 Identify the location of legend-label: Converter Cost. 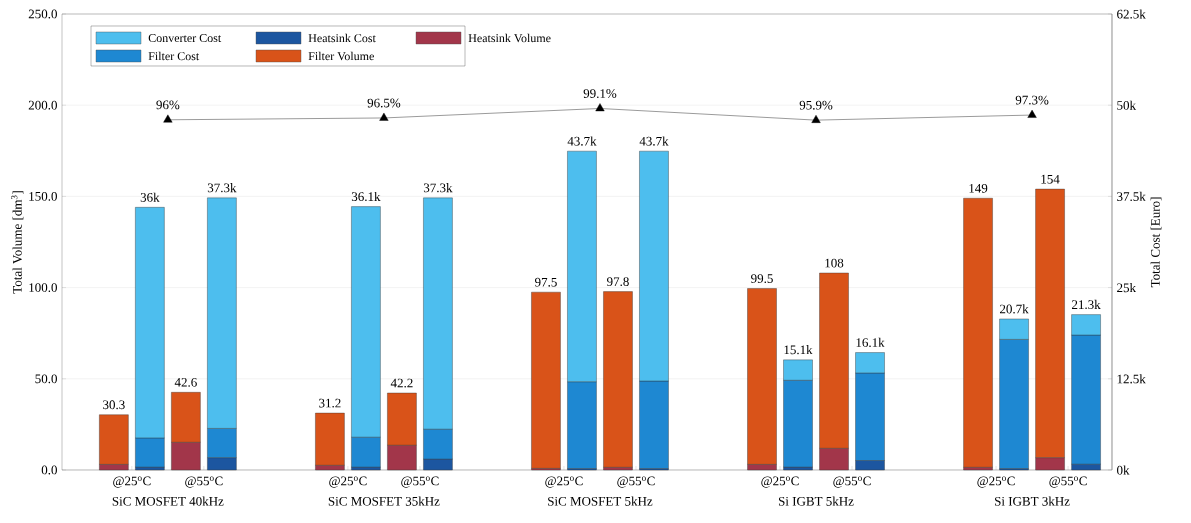
(185, 38).